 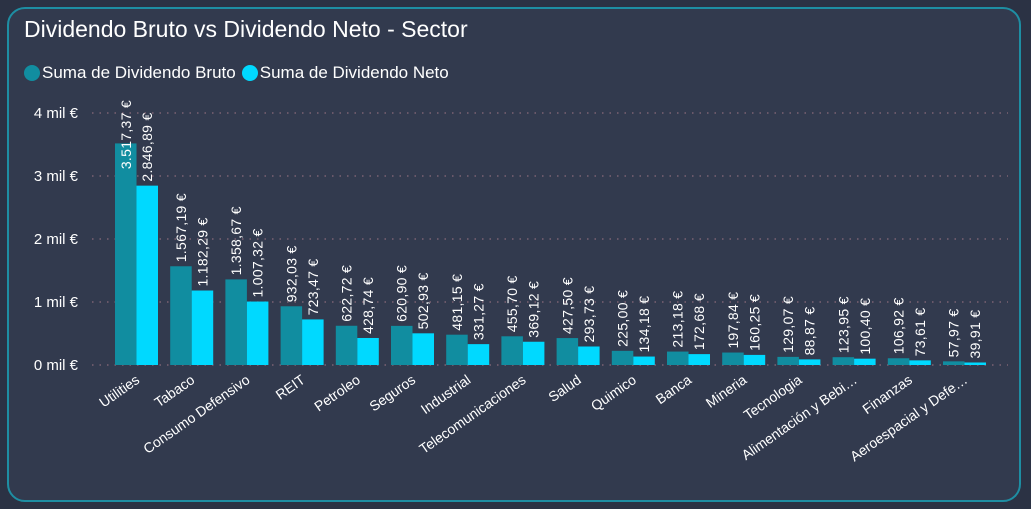 I want to click on x-tick-label: Utilities, so click(x=119, y=390).